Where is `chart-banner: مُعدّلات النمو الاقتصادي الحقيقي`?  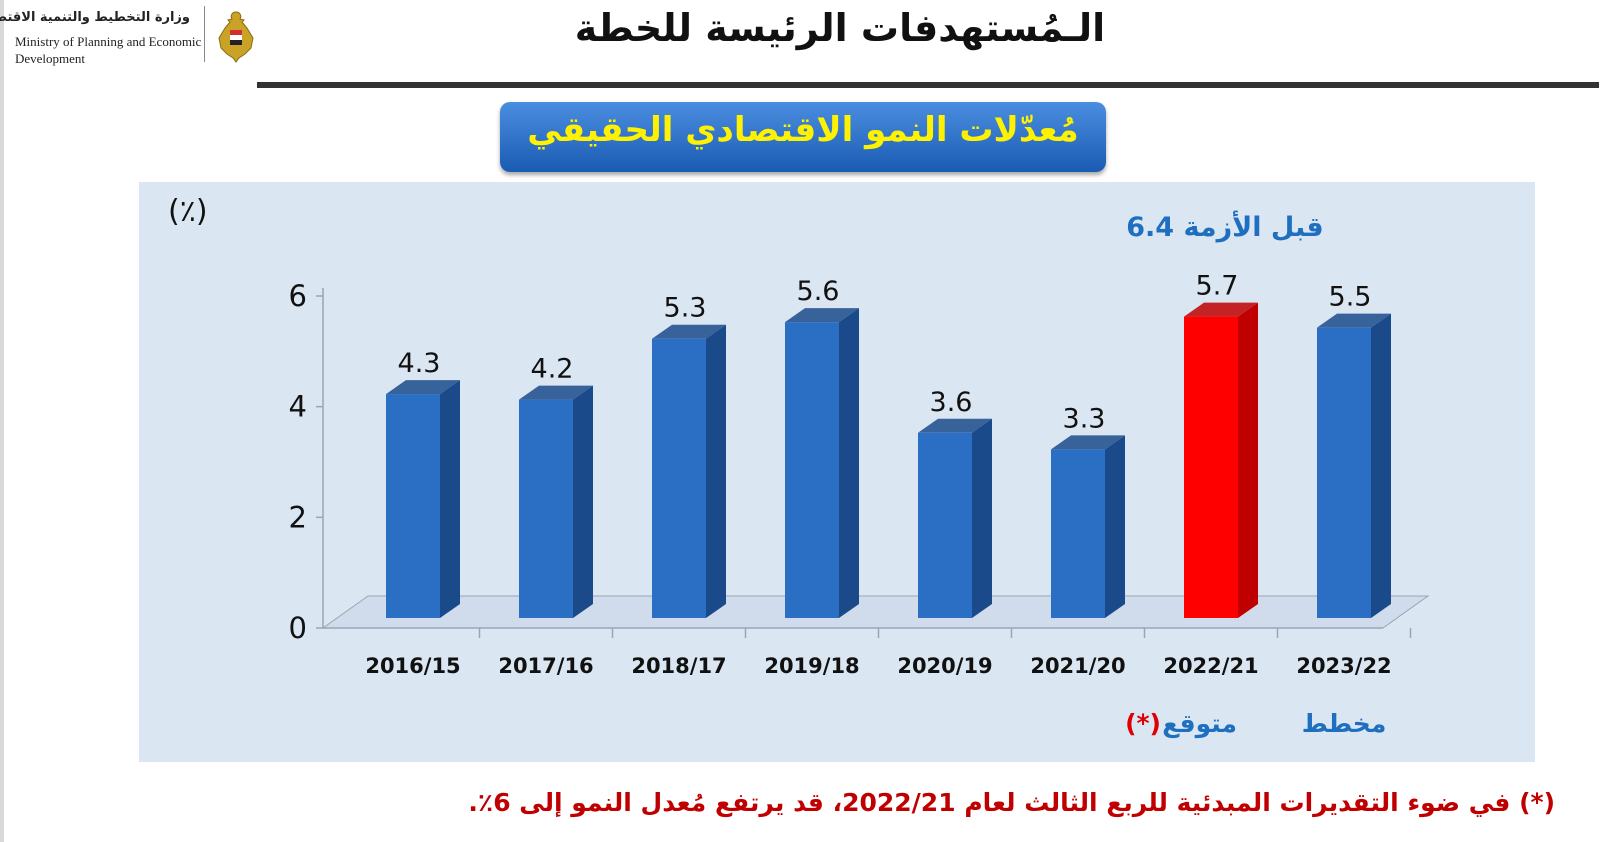 chart-banner: مُعدّلات النمو الاقتصادي الحقيقي is located at coordinates (803, 137).